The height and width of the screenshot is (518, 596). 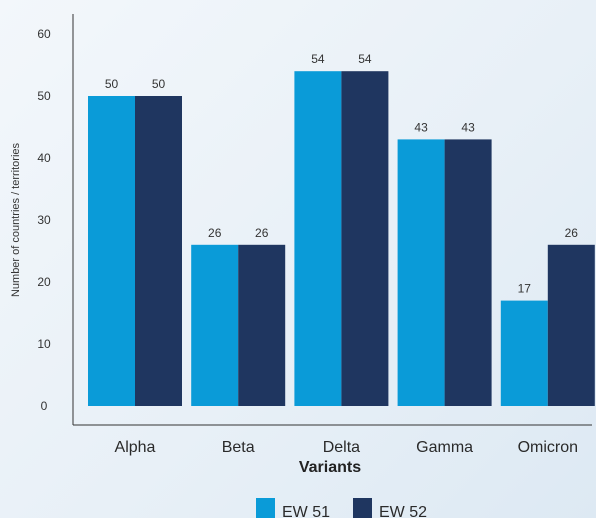 What do you see at coordinates (44, 220) in the screenshot?
I see `y-tick-label: 30` at bounding box center [44, 220].